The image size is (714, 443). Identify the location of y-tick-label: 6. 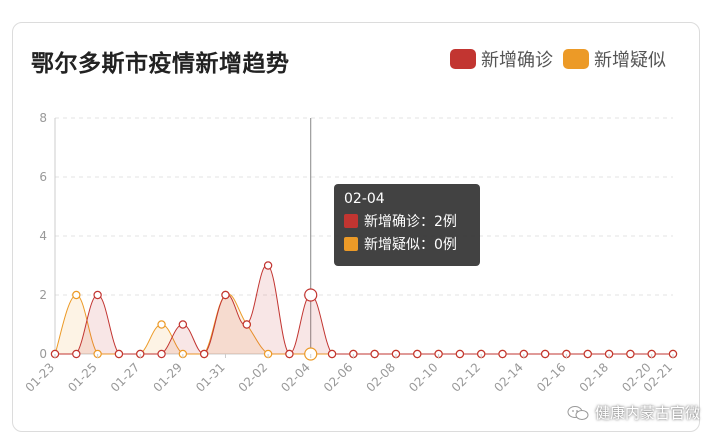
(43, 177).